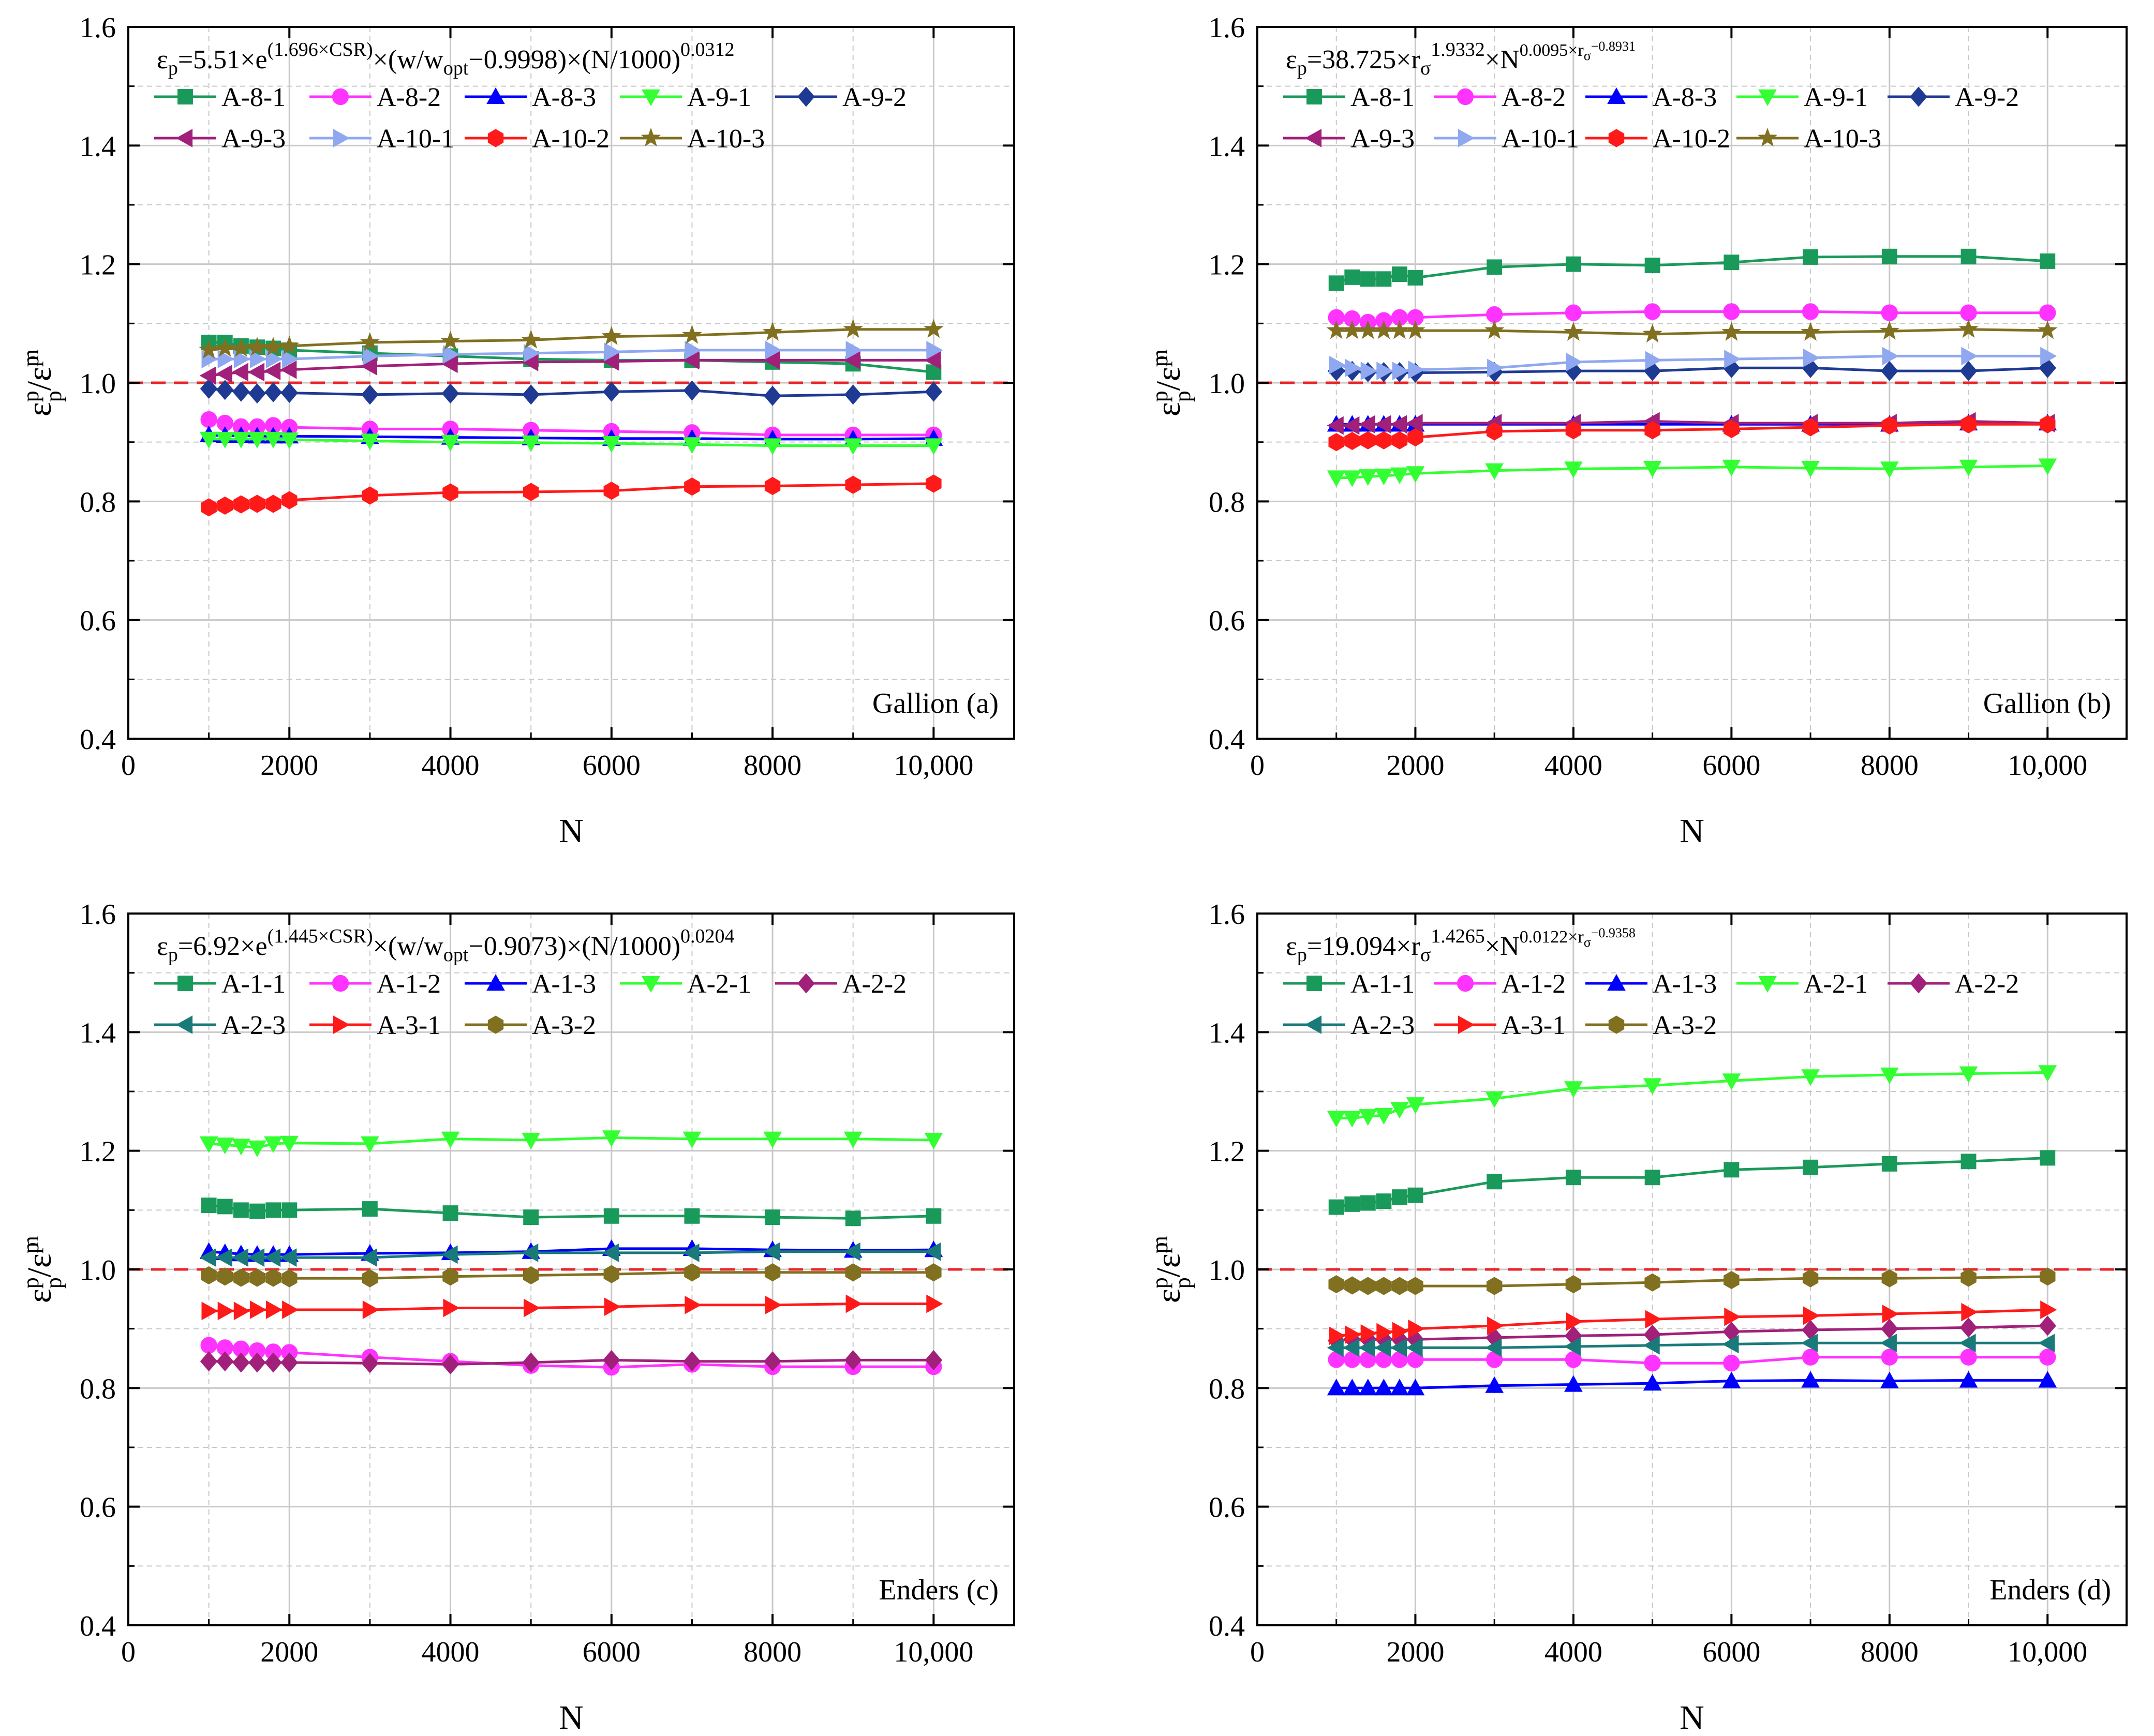  Describe the element at coordinates (1534, 1025) in the screenshot. I see `legend-label: A-3-1` at that location.